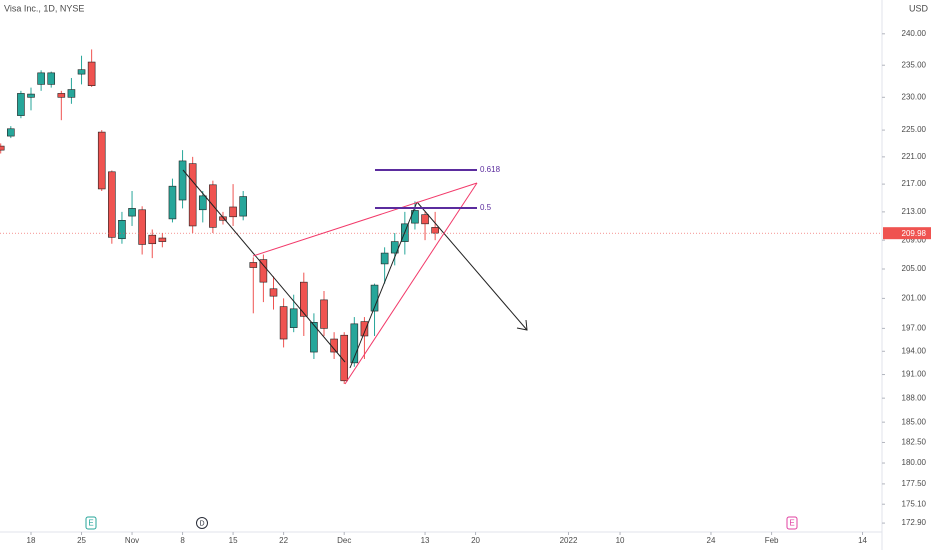 This screenshot has height=550, width=932. I want to click on x-tick-label: 15, so click(233, 540).